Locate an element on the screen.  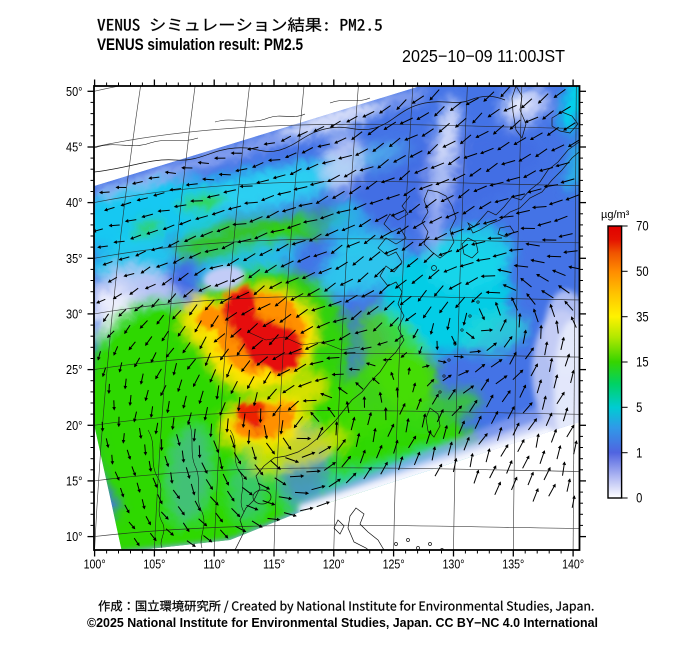
svg-text: 10° is located at coordinates (74, 536).